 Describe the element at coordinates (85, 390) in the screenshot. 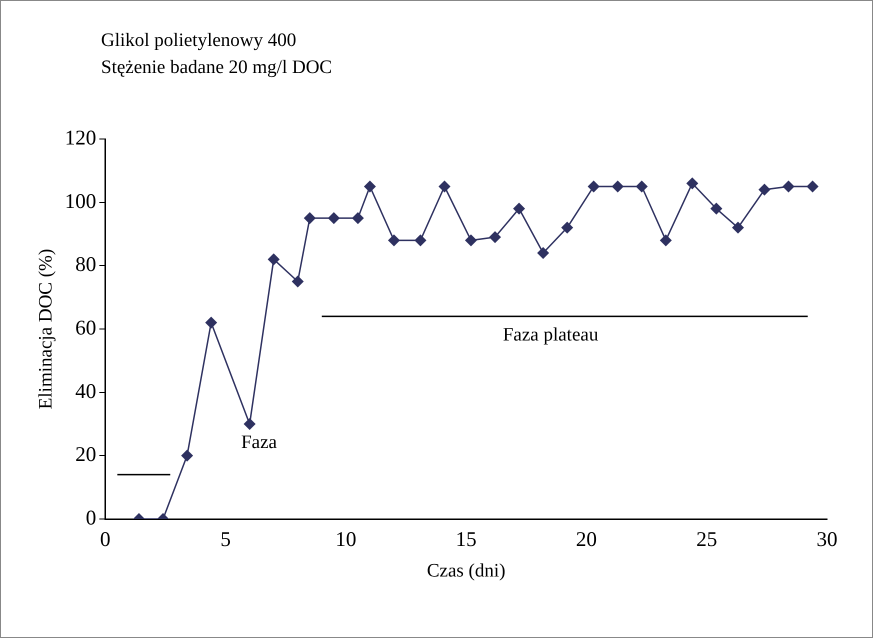

I see `y-tick-label: 40` at that location.